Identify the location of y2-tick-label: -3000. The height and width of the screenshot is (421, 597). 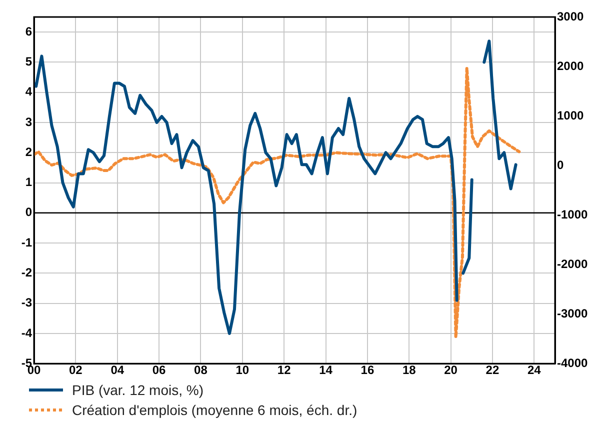
(572, 313).